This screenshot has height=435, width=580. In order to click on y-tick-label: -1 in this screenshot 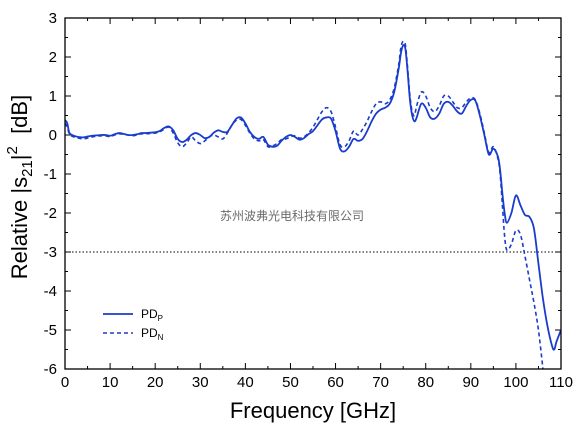, I will do `click(50, 174)`.